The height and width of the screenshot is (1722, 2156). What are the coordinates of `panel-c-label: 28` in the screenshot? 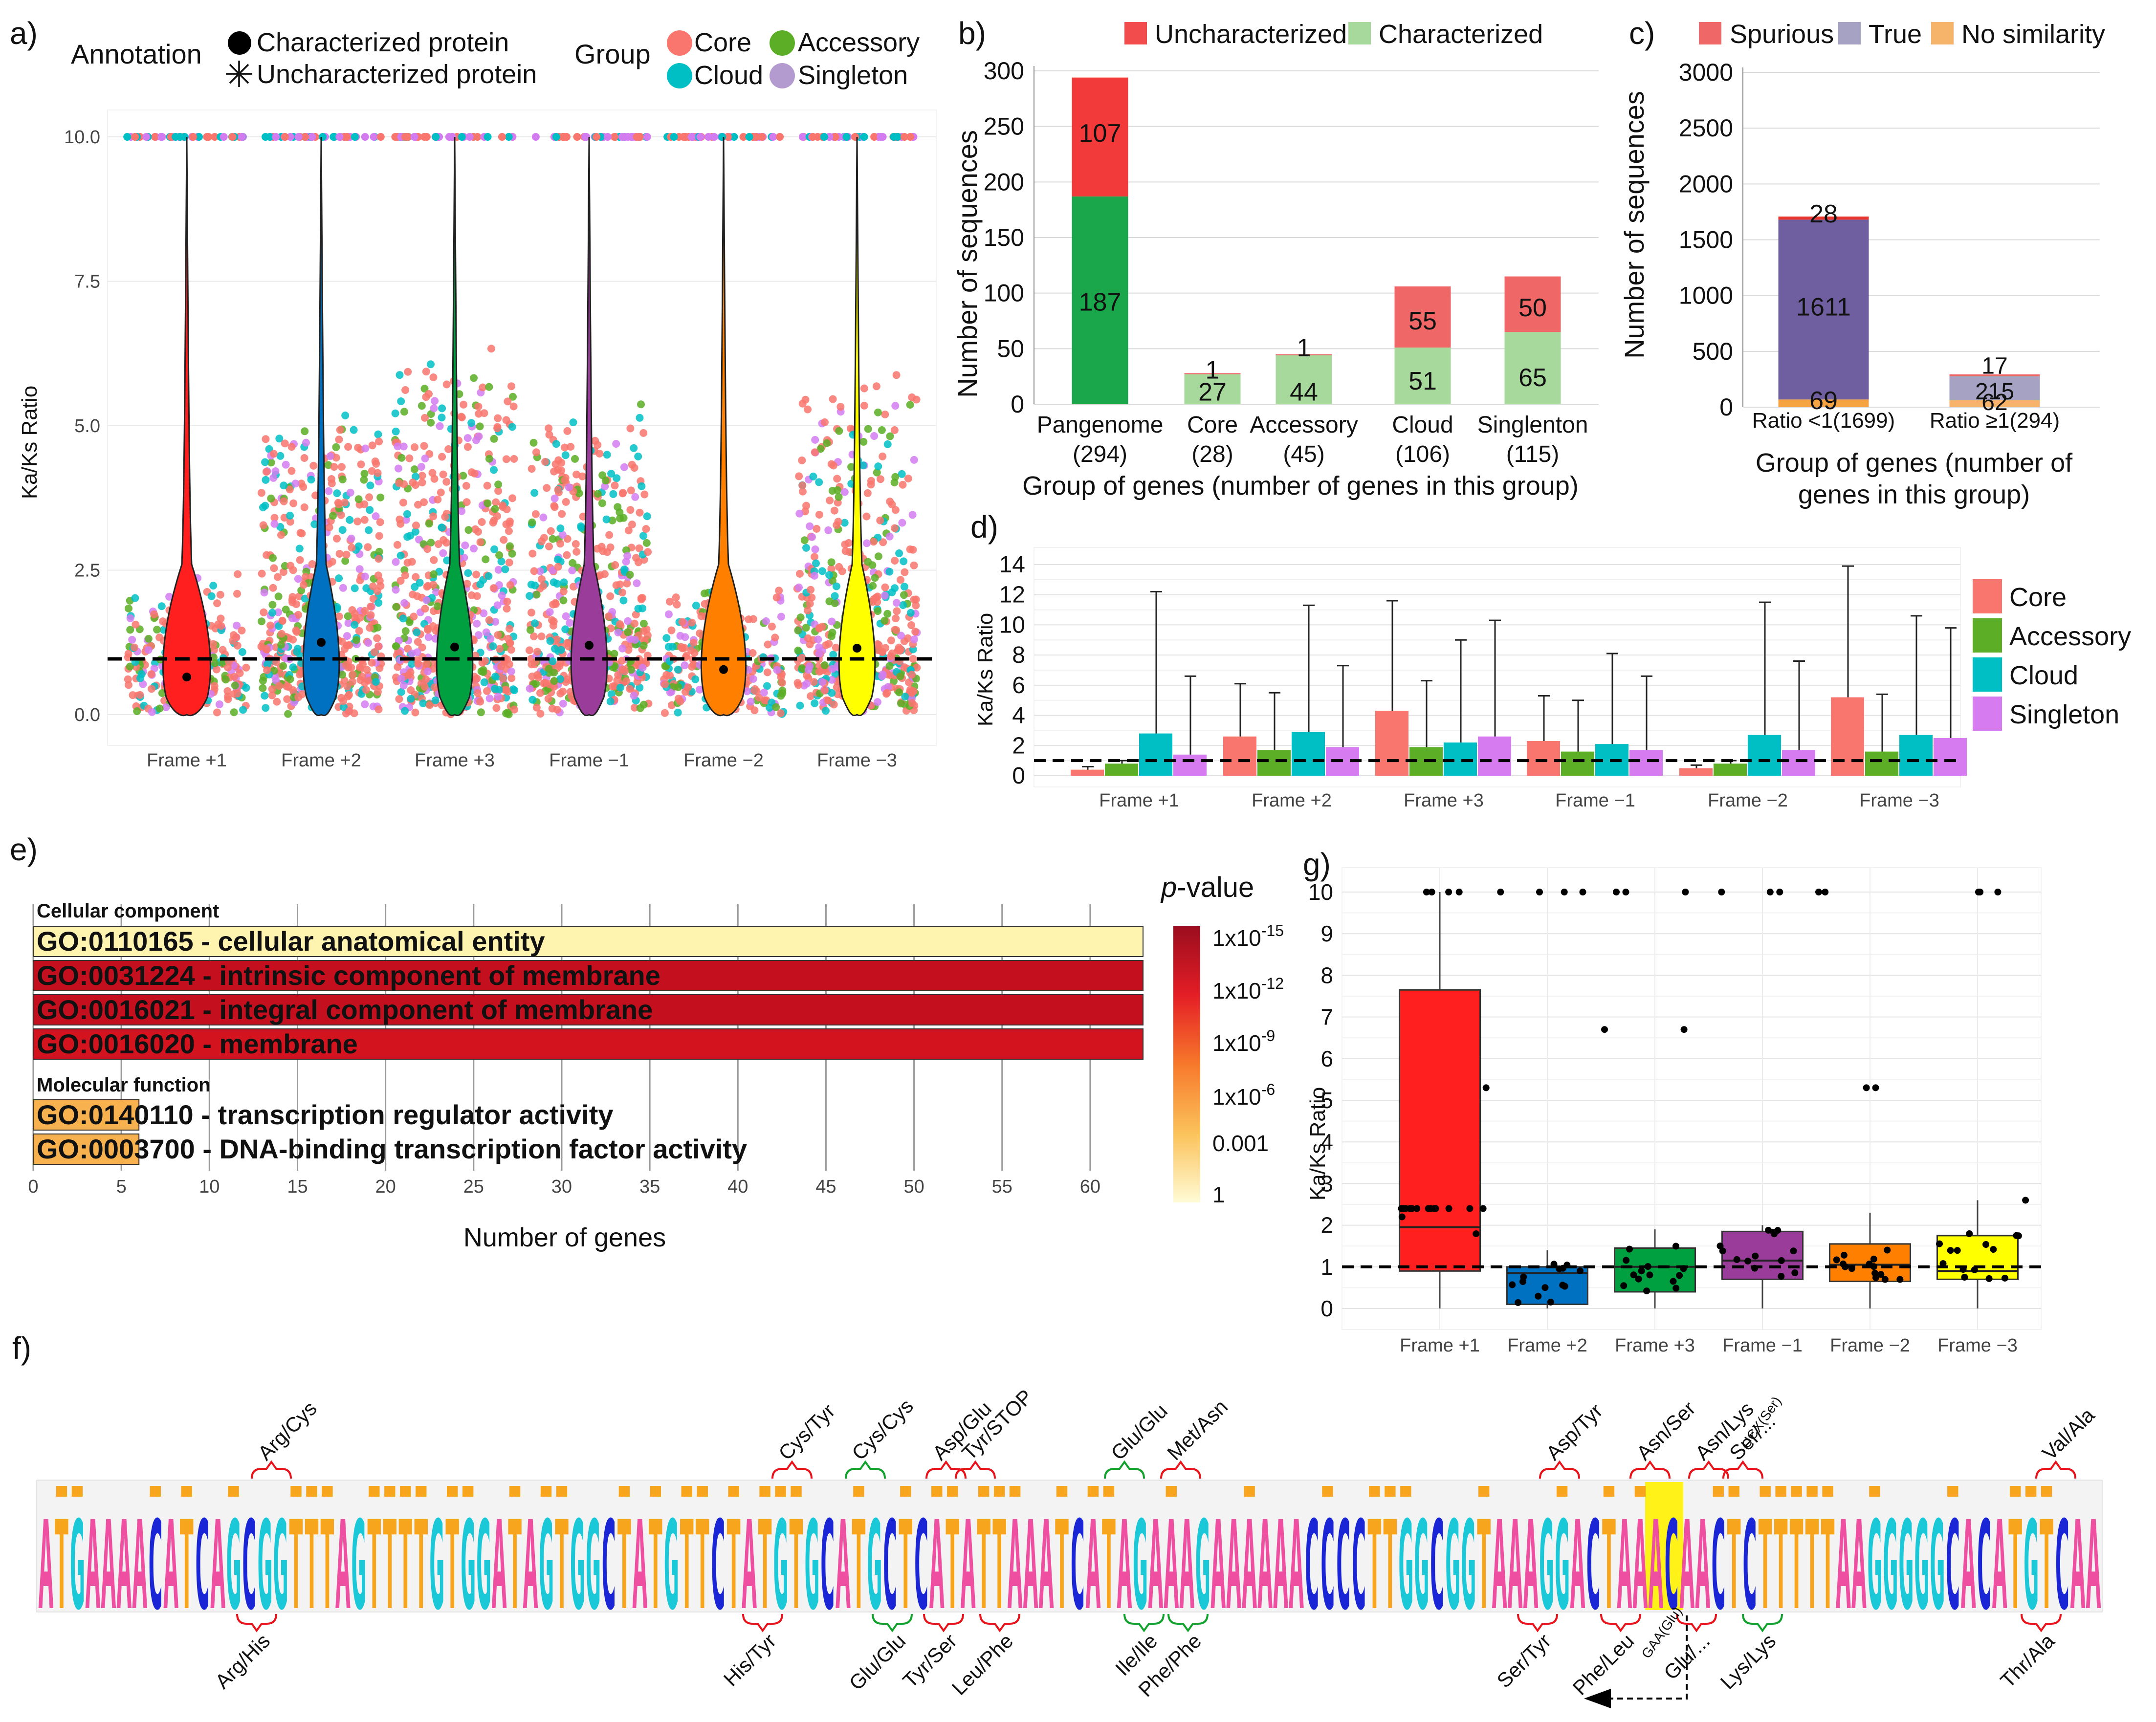 It's located at (1823, 214).